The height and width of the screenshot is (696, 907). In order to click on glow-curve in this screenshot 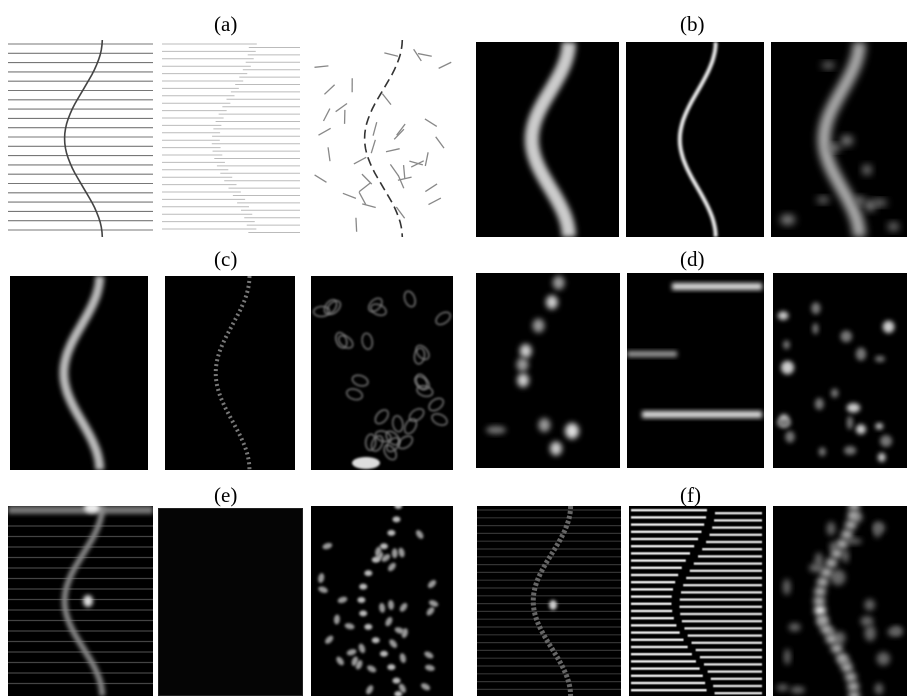, I will do `click(82, 373)`.